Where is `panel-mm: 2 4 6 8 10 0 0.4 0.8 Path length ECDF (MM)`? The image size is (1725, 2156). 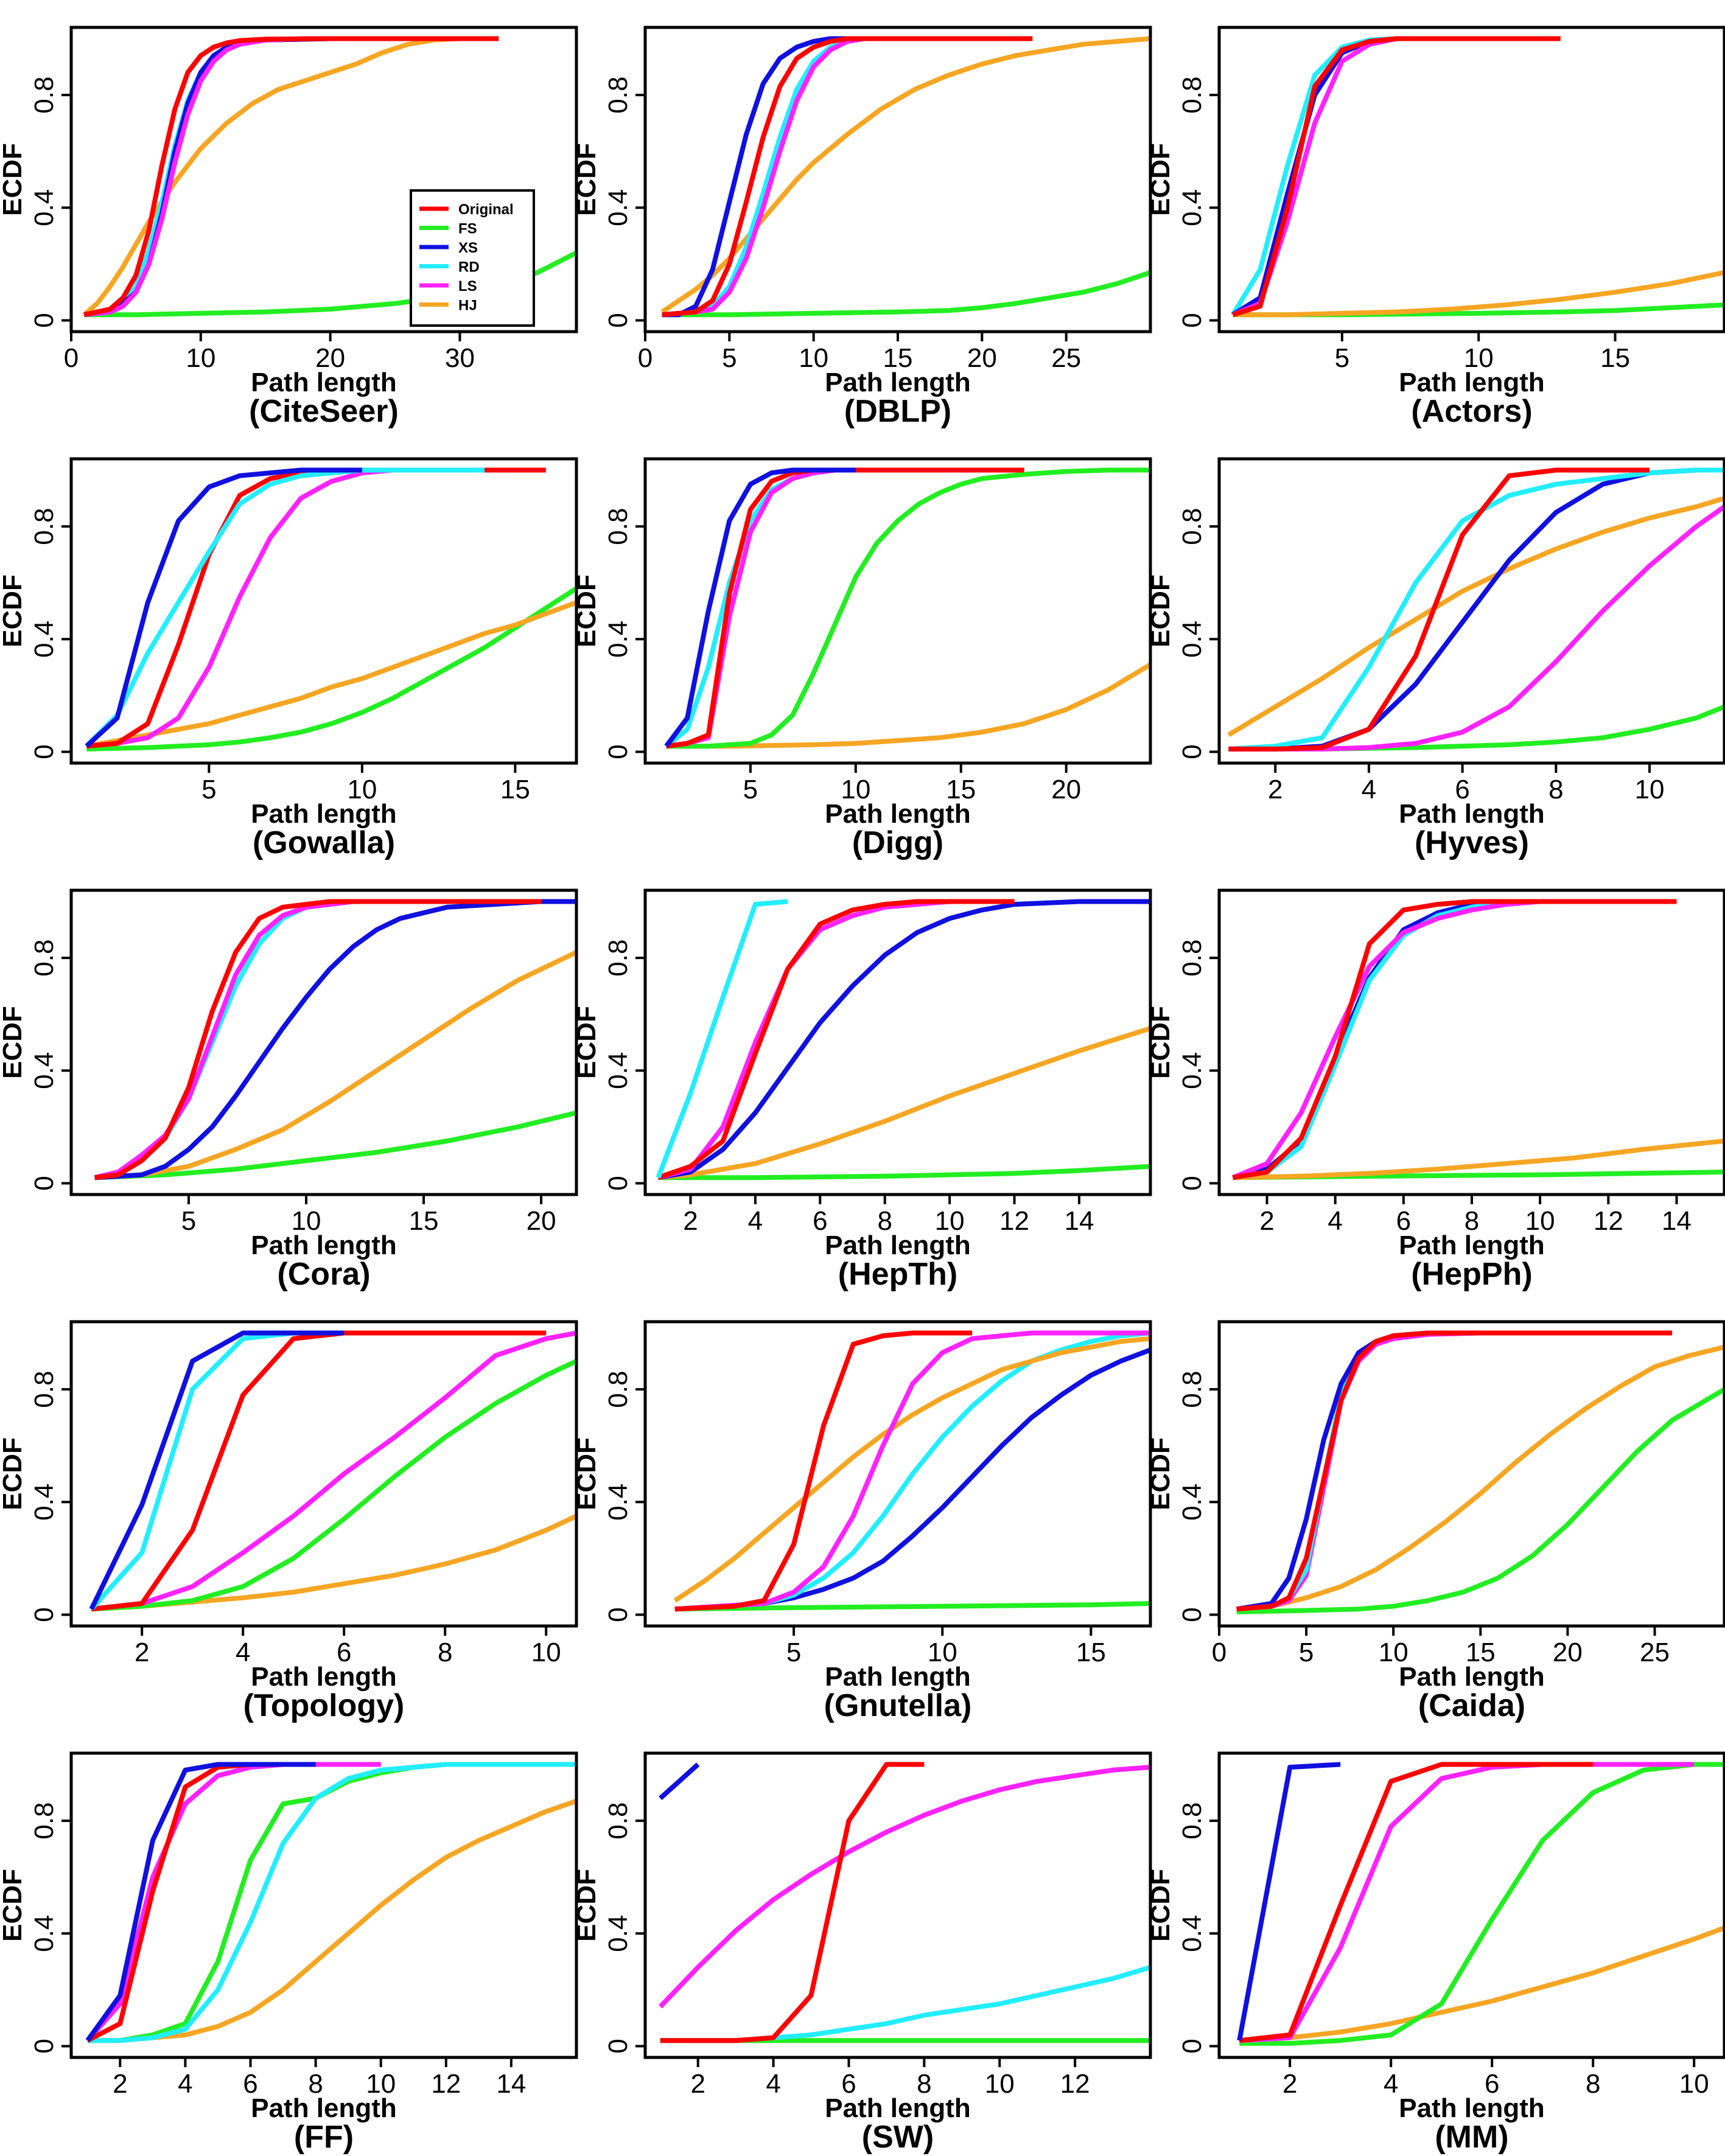
panel-mm: 2 4 6 8 10 0 0.4 0.8 Path length ECDF (MM) is located at coordinates (1435, 1953).